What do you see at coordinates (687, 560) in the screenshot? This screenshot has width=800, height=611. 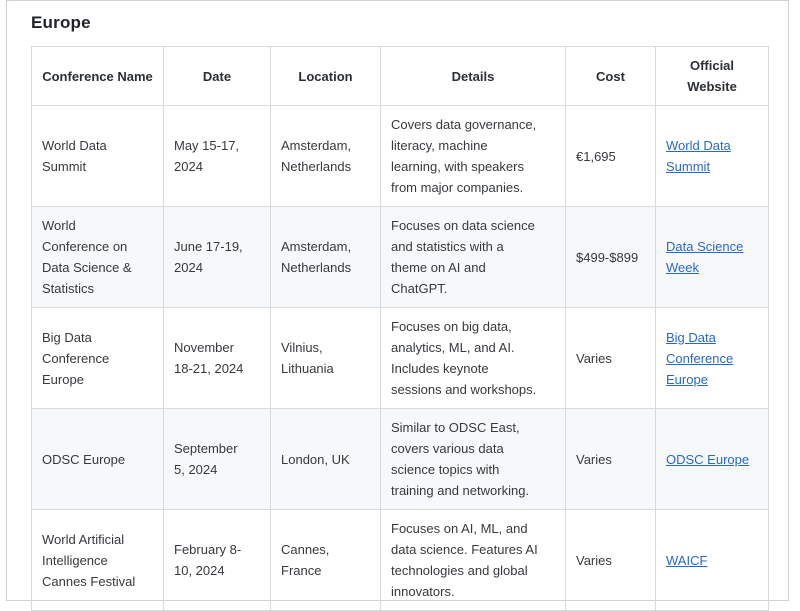 I see `website-link: WAICF` at bounding box center [687, 560].